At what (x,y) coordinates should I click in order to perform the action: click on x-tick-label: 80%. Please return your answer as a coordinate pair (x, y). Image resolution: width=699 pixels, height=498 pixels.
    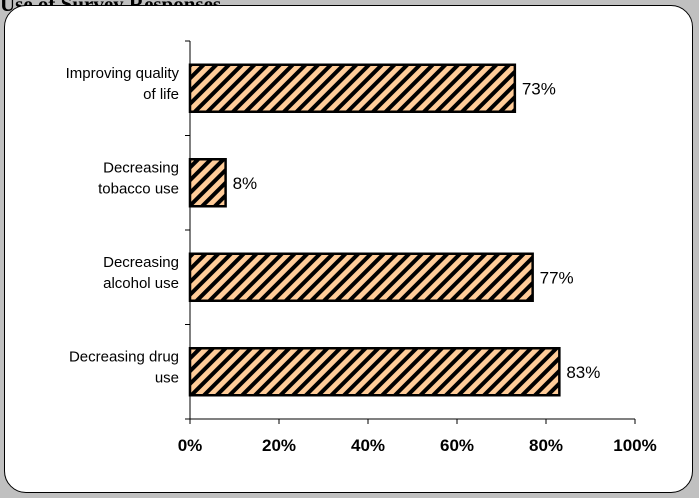
    Looking at the image, I should click on (546, 445).